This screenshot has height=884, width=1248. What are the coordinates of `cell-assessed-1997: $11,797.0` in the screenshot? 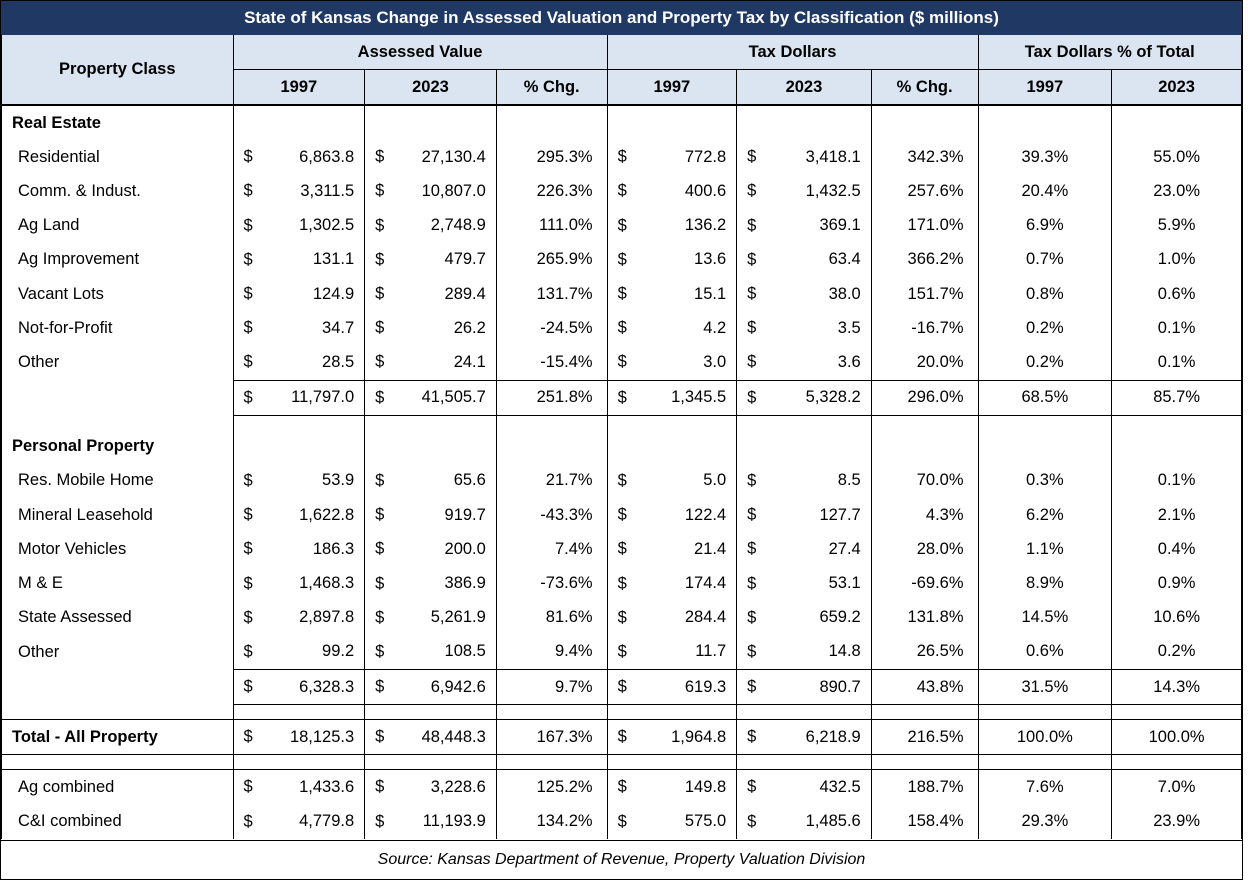 It's located at (299, 397).